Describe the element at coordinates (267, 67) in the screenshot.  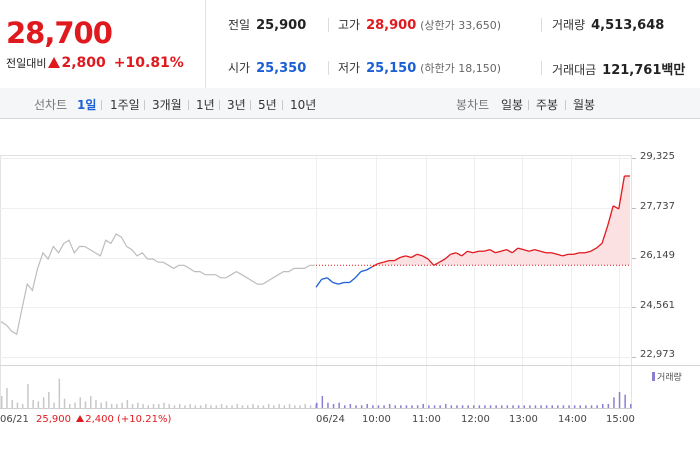
I see `stat-open: 시가 25,350` at that location.